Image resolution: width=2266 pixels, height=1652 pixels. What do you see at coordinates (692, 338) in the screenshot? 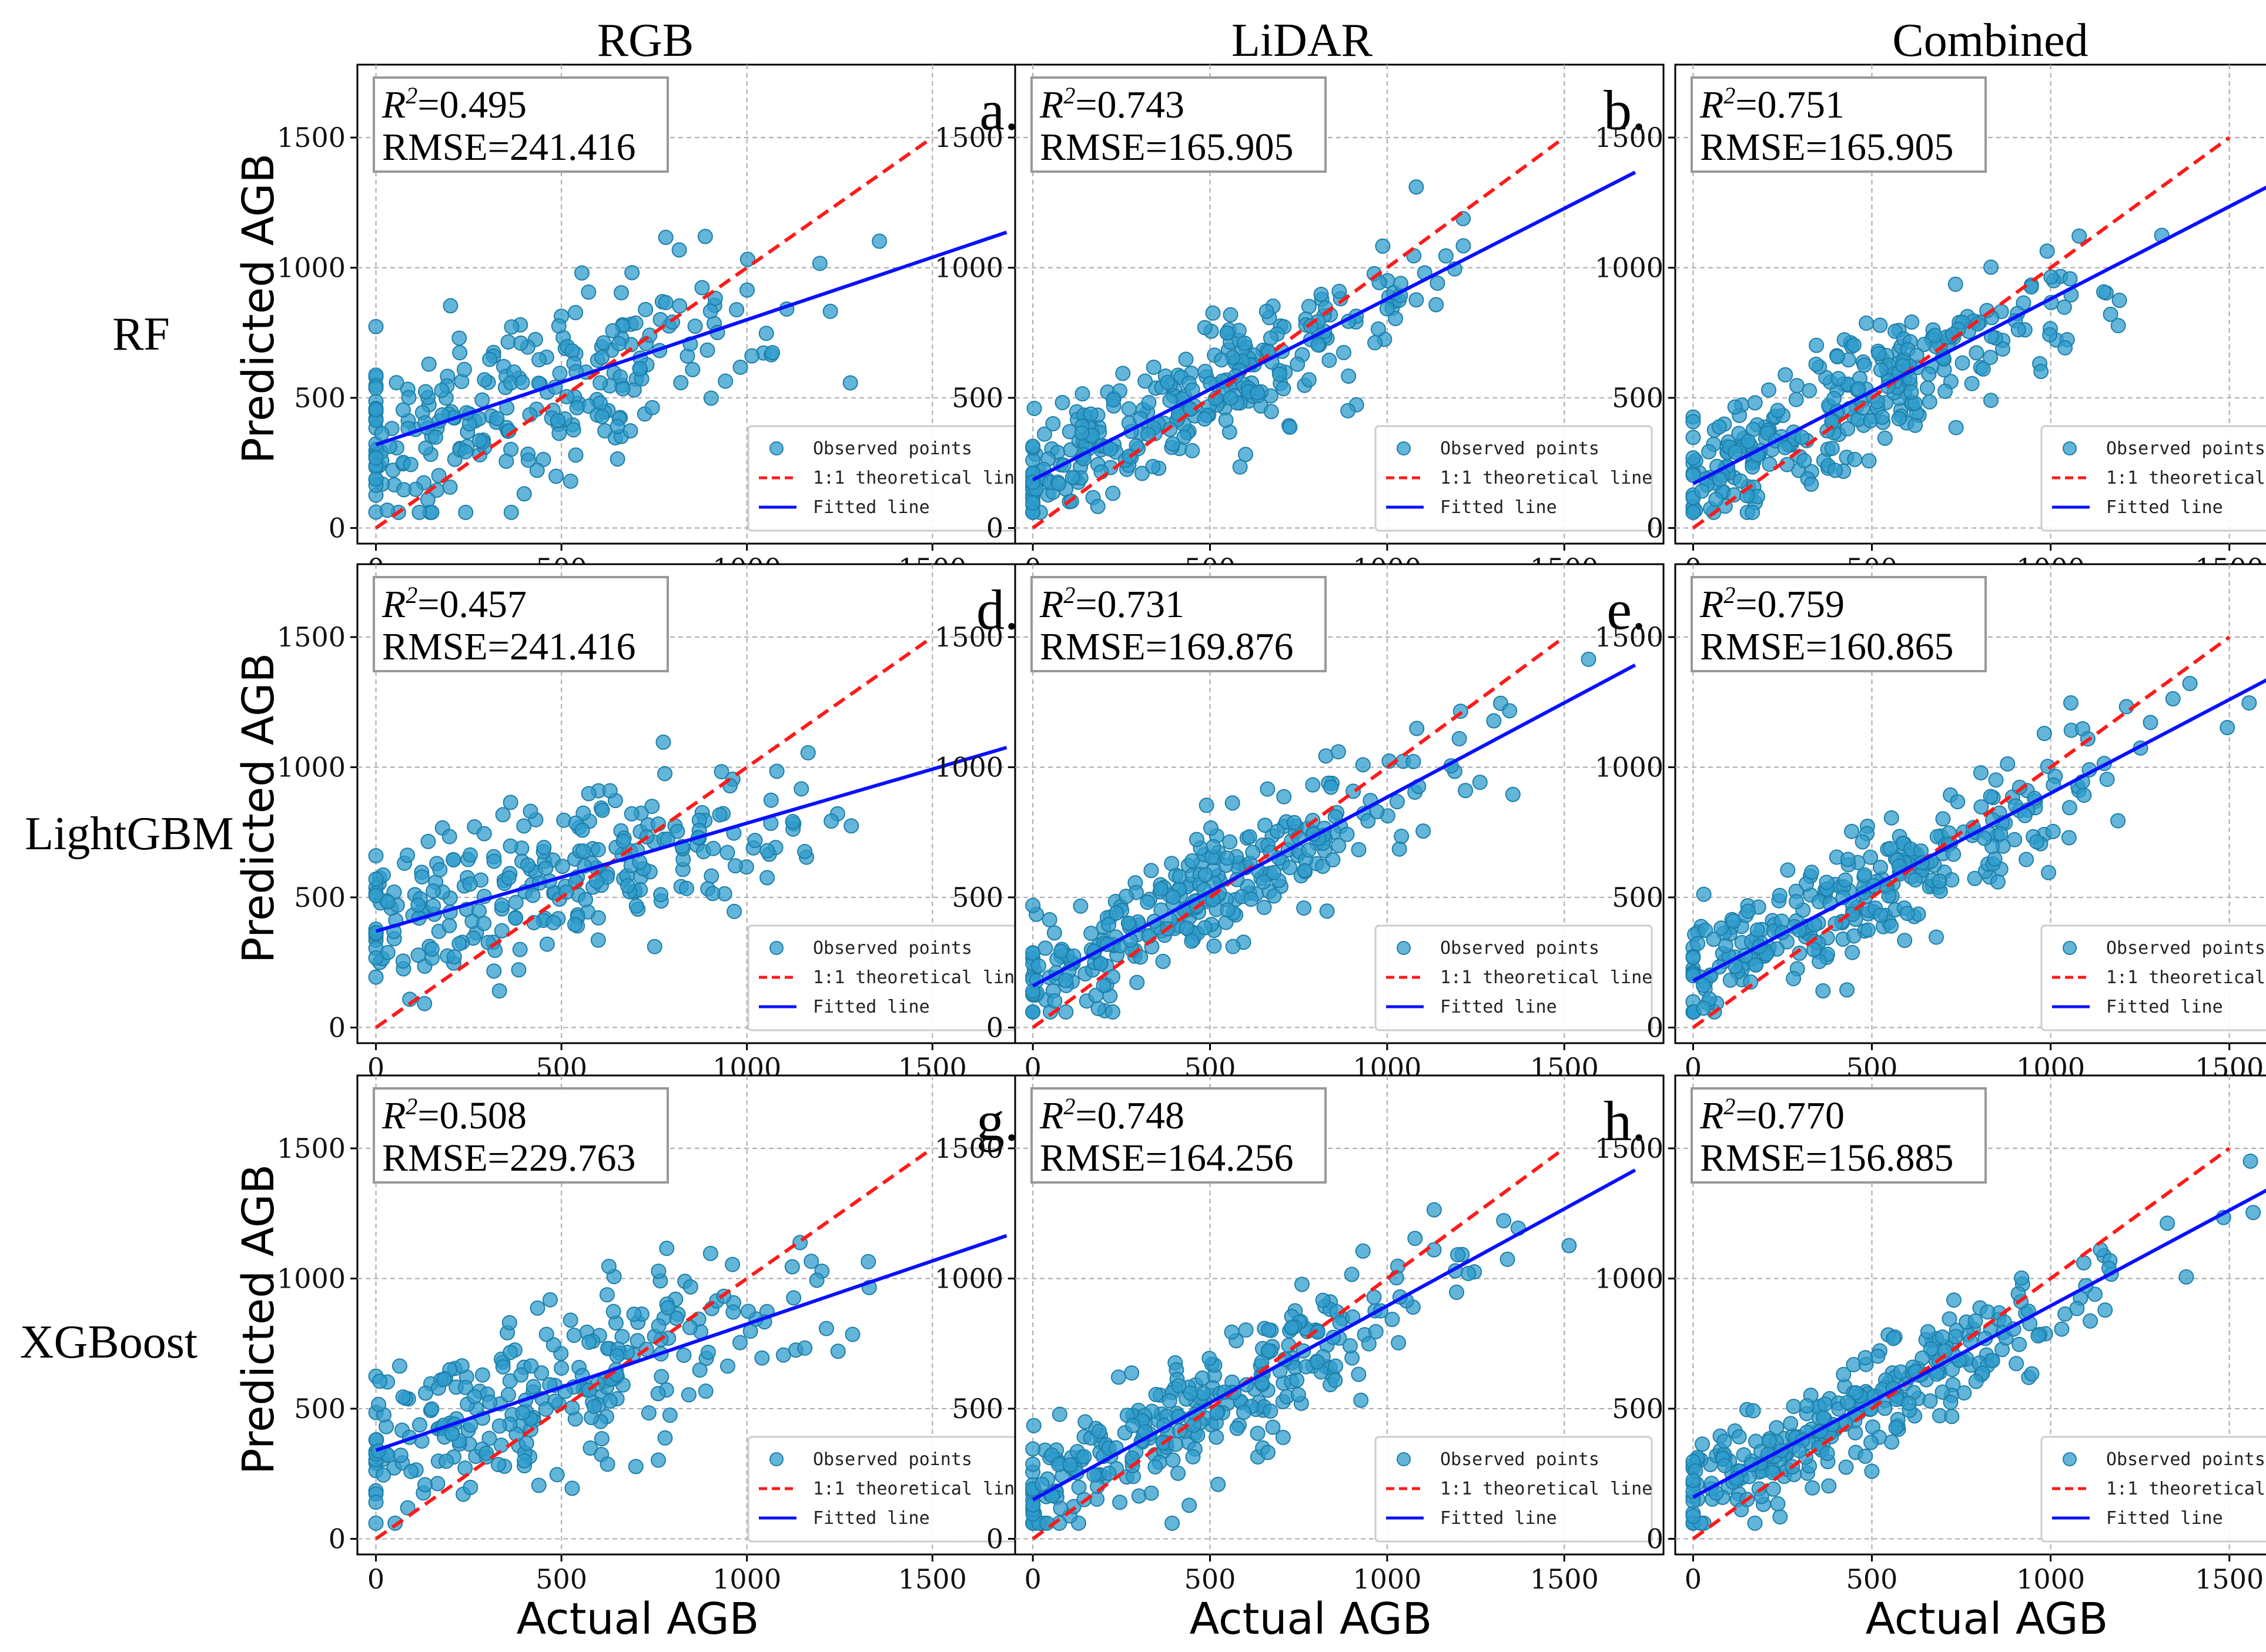
I see `fitted-line` at bounding box center [692, 338].